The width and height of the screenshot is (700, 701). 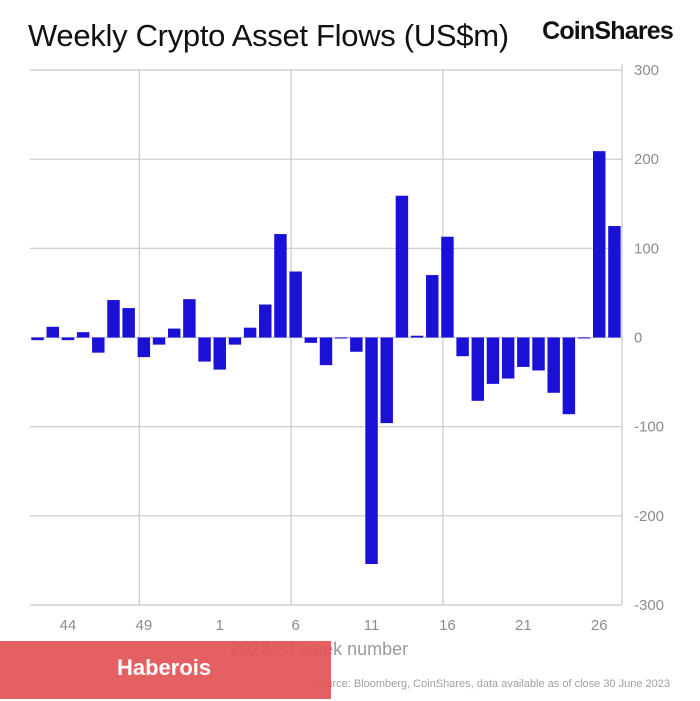 I want to click on y-tick-label: -200, so click(x=649, y=516).